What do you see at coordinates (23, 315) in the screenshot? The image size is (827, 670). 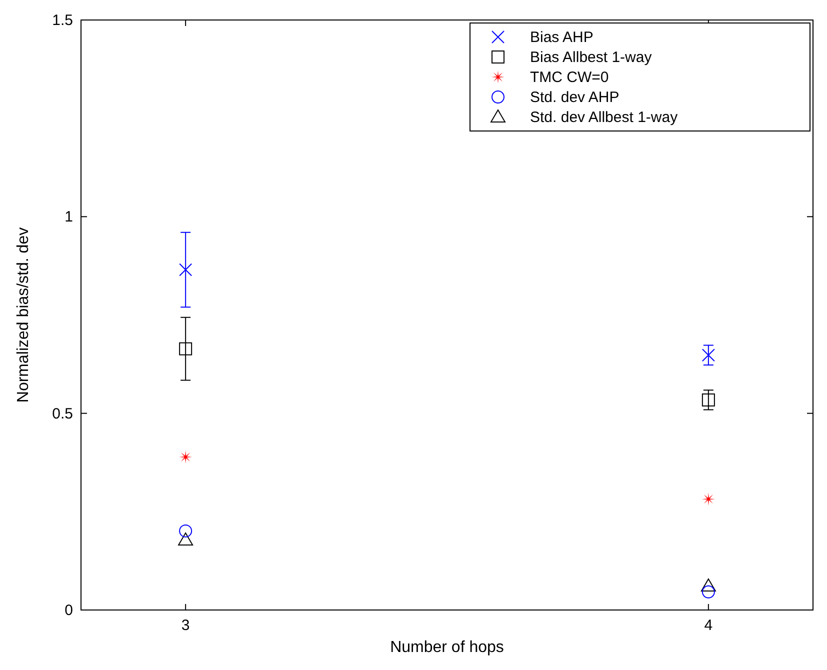 I see `y-axis-title: Normalized bias/std. dev` at bounding box center [23, 315].